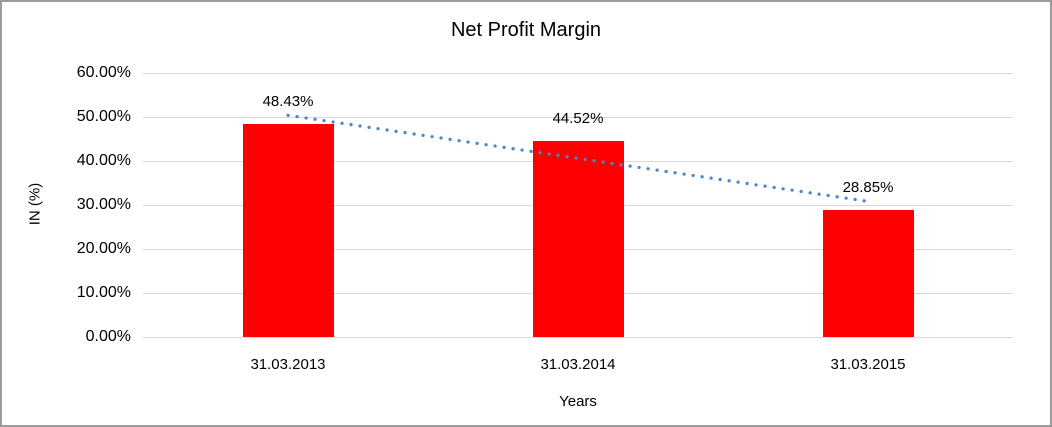 The image size is (1052, 427). What do you see at coordinates (578, 401) in the screenshot?
I see `x-axis-title: Years` at bounding box center [578, 401].